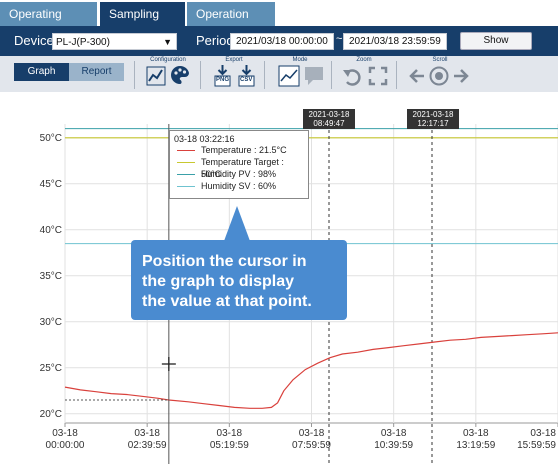 Image resolution: width=558 pixels, height=464 pixels. Describe the element at coordinates (34, 40) in the screenshot. I see `device-label: Device` at that location.